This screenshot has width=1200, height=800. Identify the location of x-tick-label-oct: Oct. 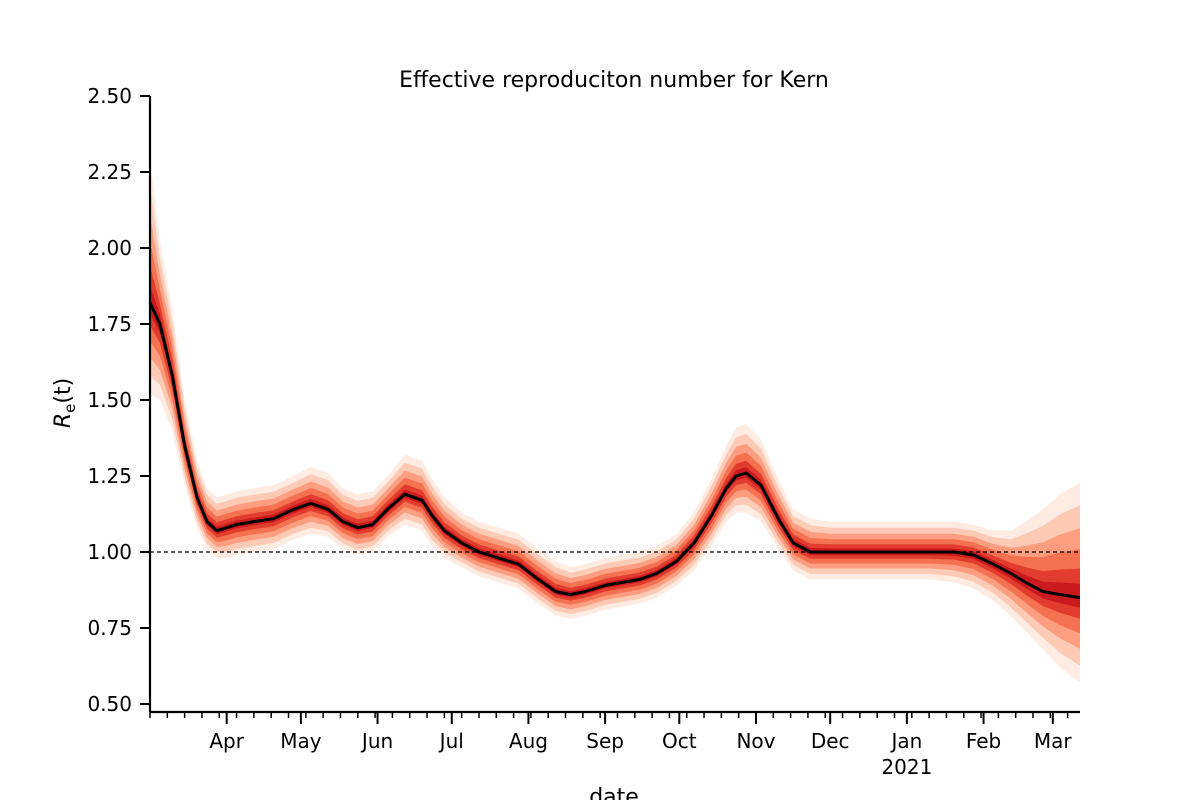
(679, 741).